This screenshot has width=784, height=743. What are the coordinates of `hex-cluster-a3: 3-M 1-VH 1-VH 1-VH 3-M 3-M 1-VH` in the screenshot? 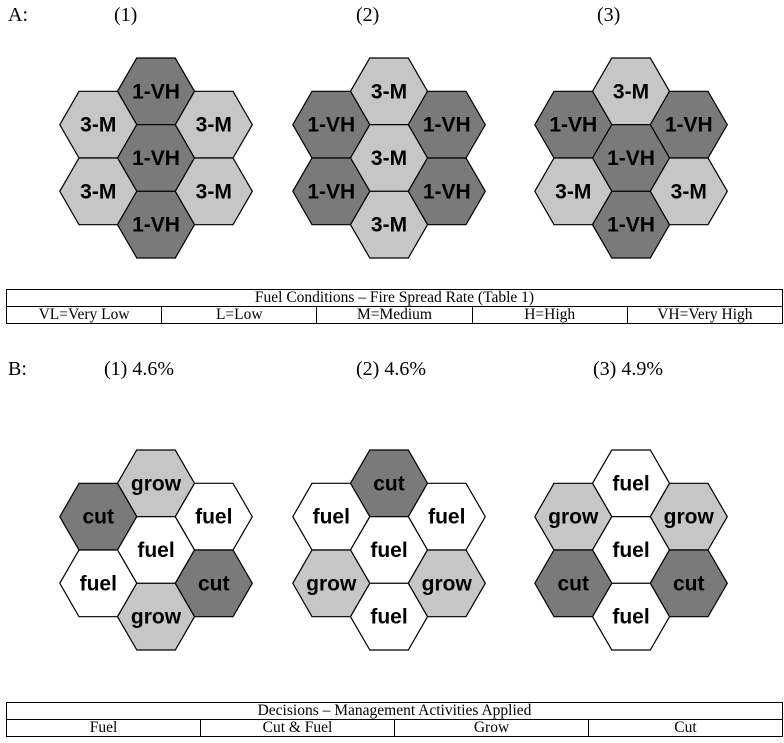 It's located at (631, 158).